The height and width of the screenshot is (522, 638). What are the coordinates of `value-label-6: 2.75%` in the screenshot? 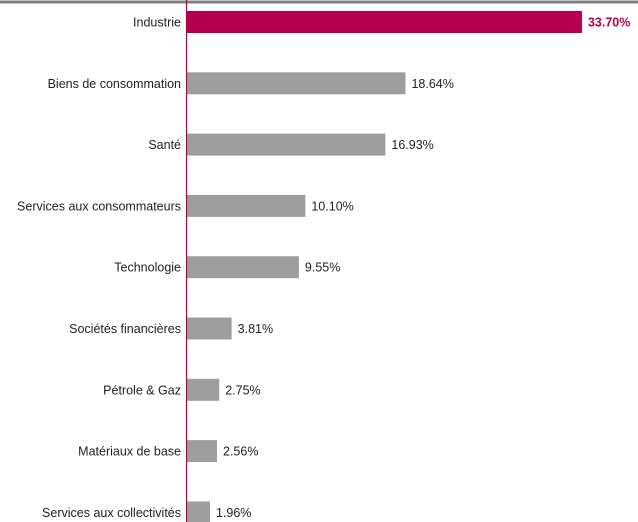 It's located at (242, 390).